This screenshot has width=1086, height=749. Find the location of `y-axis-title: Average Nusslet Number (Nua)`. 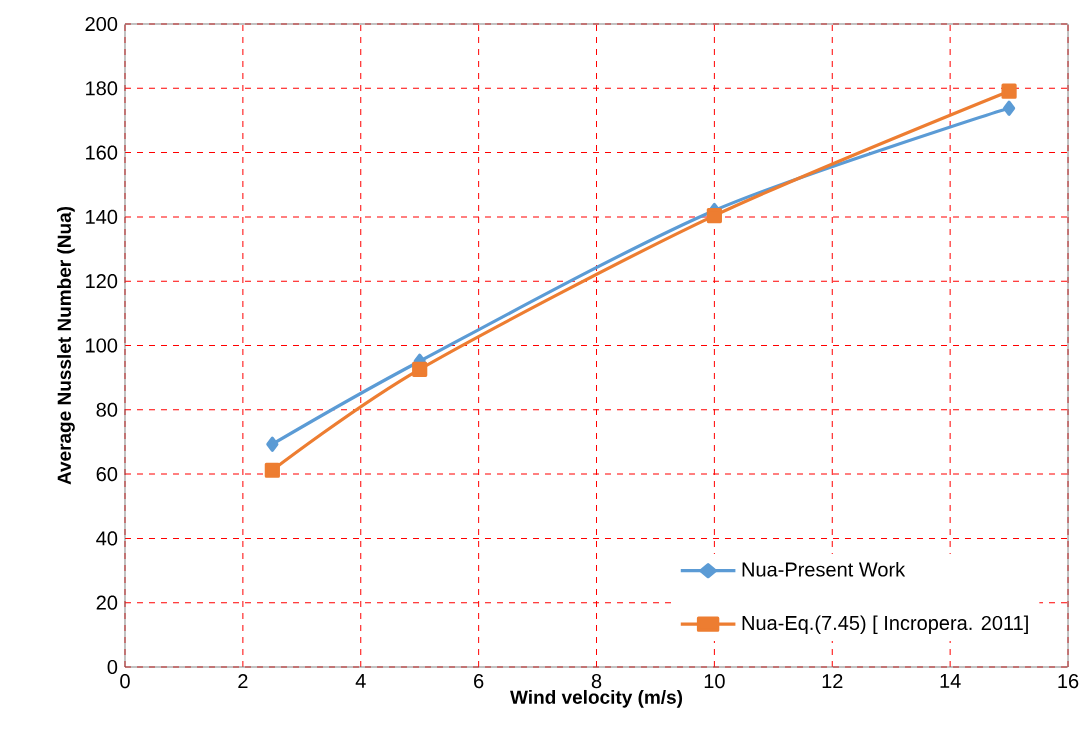

y-axis-title: Average Nusslet Number (Nua) is located at coordinates (66, 345).